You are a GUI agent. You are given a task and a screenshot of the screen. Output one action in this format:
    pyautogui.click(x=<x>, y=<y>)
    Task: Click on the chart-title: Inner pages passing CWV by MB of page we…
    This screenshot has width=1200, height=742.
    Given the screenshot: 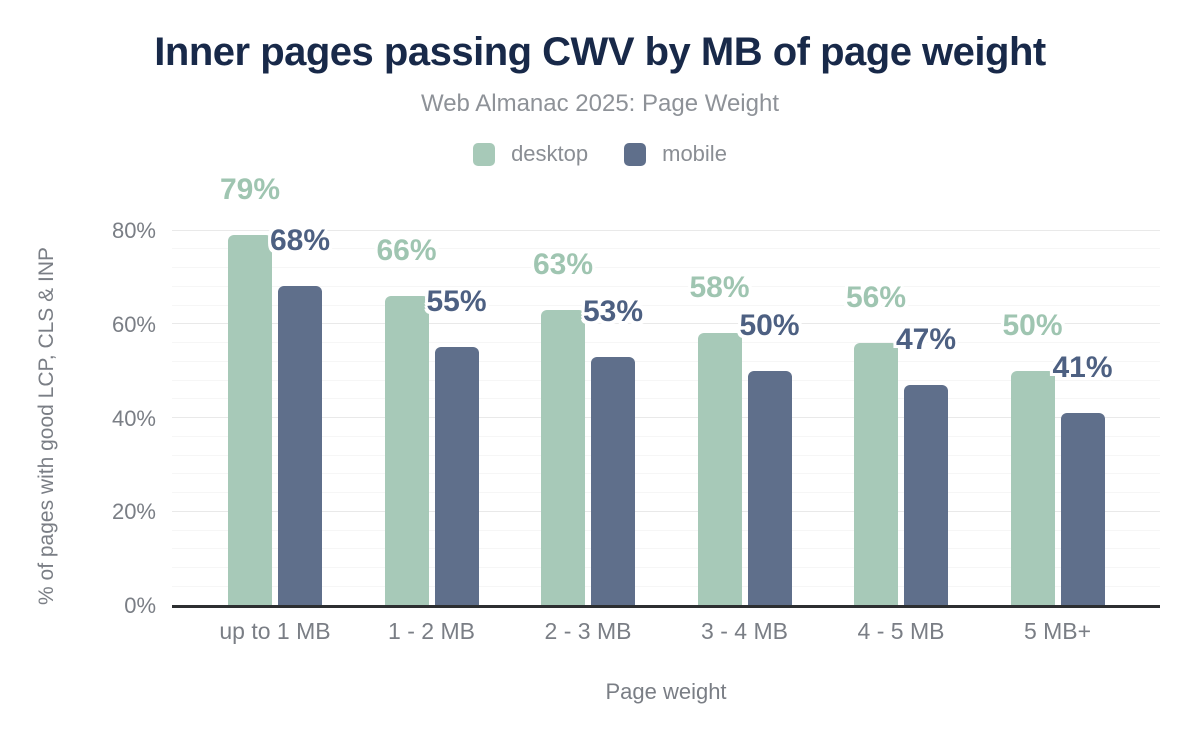 What is the action you would take?
    pyautogui.click(x=600, y=52)
    